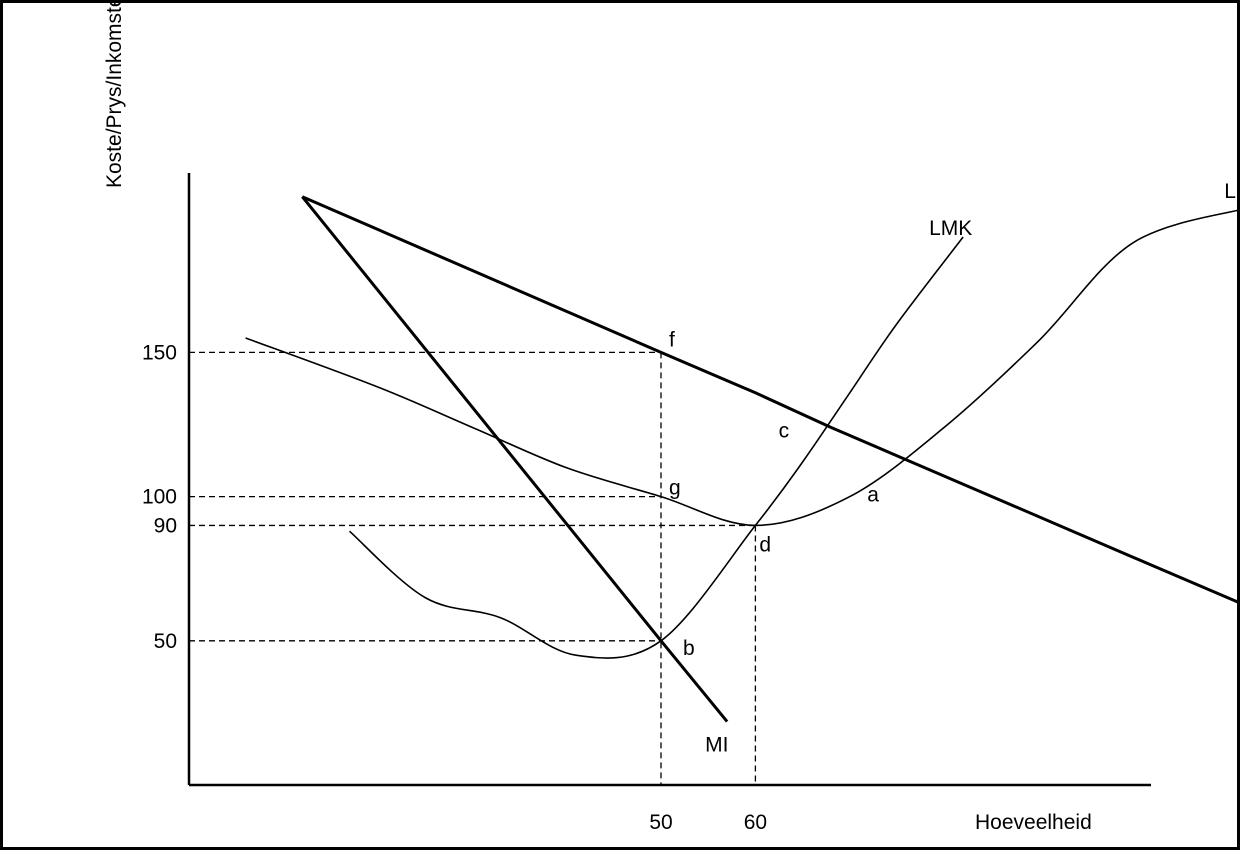 The image size is (1240, 853). Describe the element at coordinates (765, 544) in the screenshot. I see `point-label-d: d` at that location.